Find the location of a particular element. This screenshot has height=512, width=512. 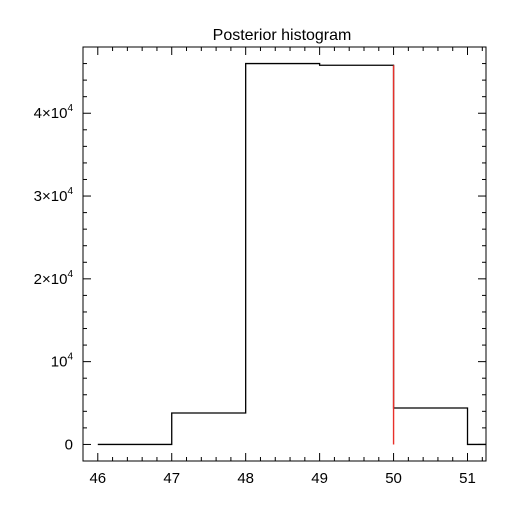

x-tick-label: 49 is located at coordinates (319, 478).